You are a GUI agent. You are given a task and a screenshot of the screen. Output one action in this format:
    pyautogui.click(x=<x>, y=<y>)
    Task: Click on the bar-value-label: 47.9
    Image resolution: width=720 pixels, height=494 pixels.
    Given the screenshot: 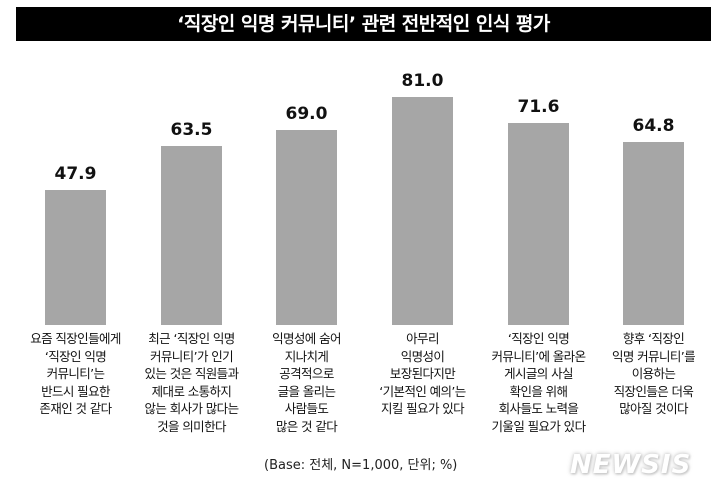 What is the action you would take?
    pyautogui.click(x=75, y=174)
    